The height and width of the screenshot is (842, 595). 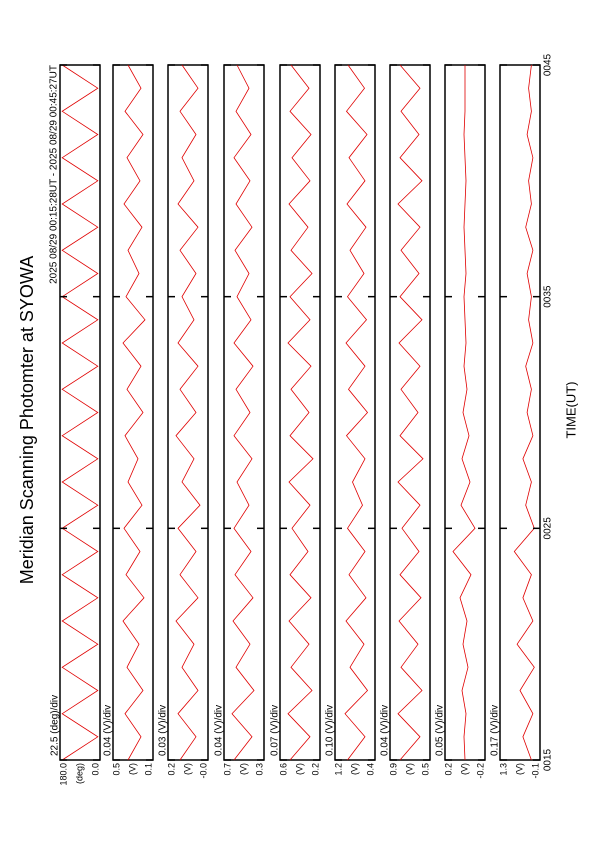 I want to click on y-tick-label: 0.9, so click(x=393, y=769).